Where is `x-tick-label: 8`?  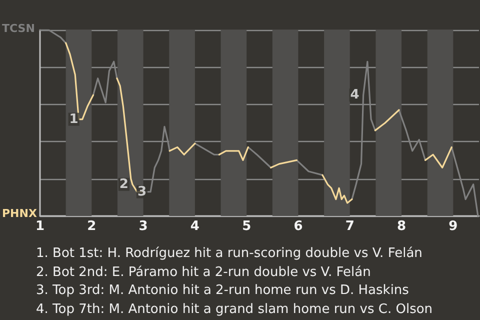
x-tick-label: 8 is located at coordinates (401, 226).